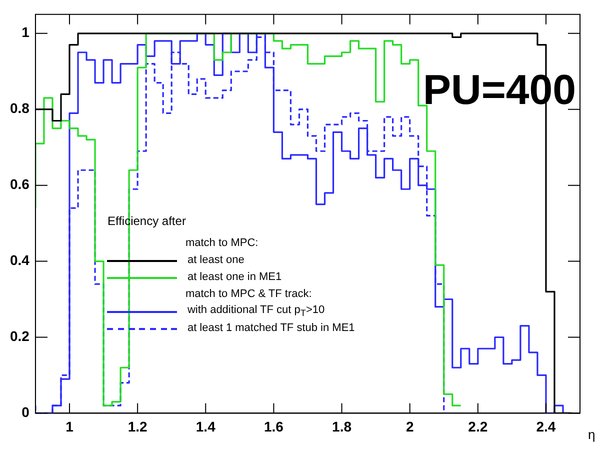 Image resolution: width=610 pixels, height=454 pixels. Describe the element at coordinates (271, 328) in the screenshot. I see `legend-label: at least 1 matched TF stub in ME1` at that location.